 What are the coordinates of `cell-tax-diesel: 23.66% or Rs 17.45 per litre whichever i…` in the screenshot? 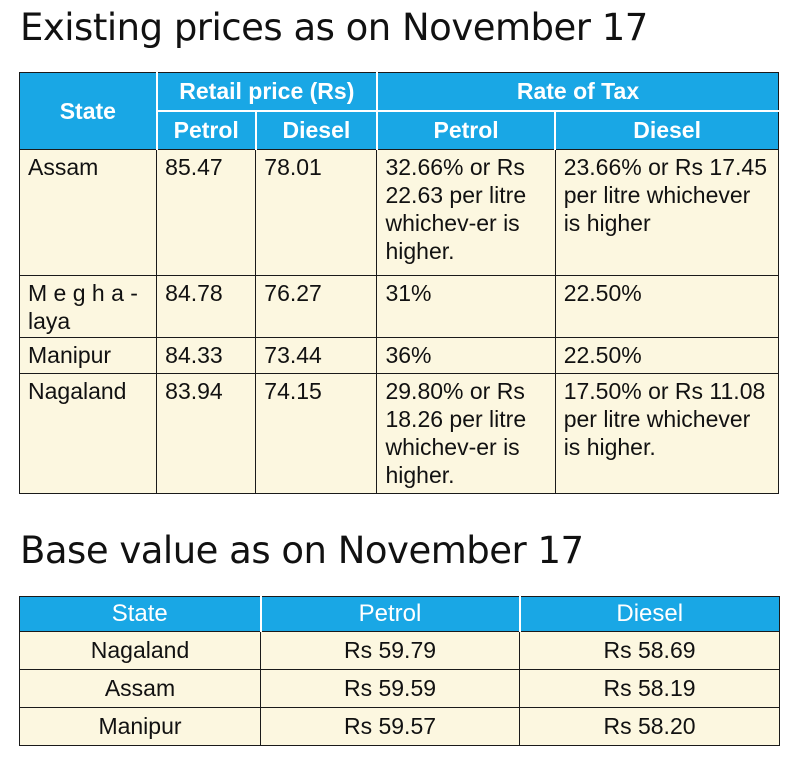 It's located at (667, 212).